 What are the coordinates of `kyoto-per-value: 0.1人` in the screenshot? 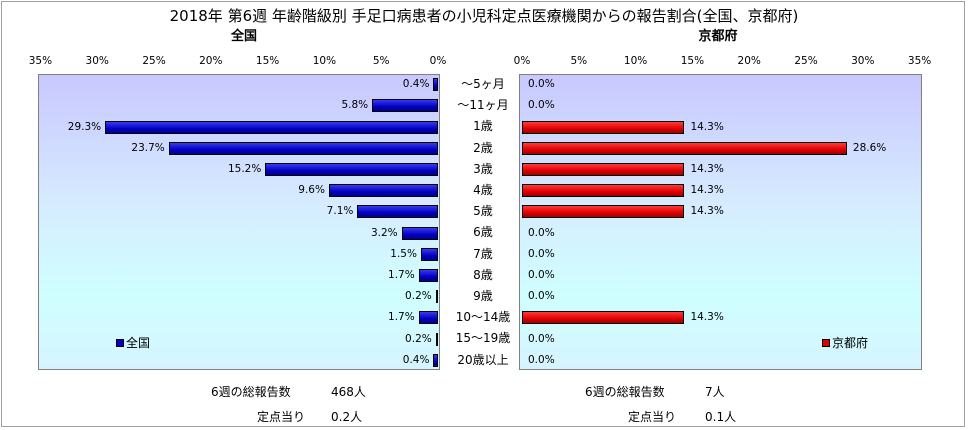 It's located at (721, 417).